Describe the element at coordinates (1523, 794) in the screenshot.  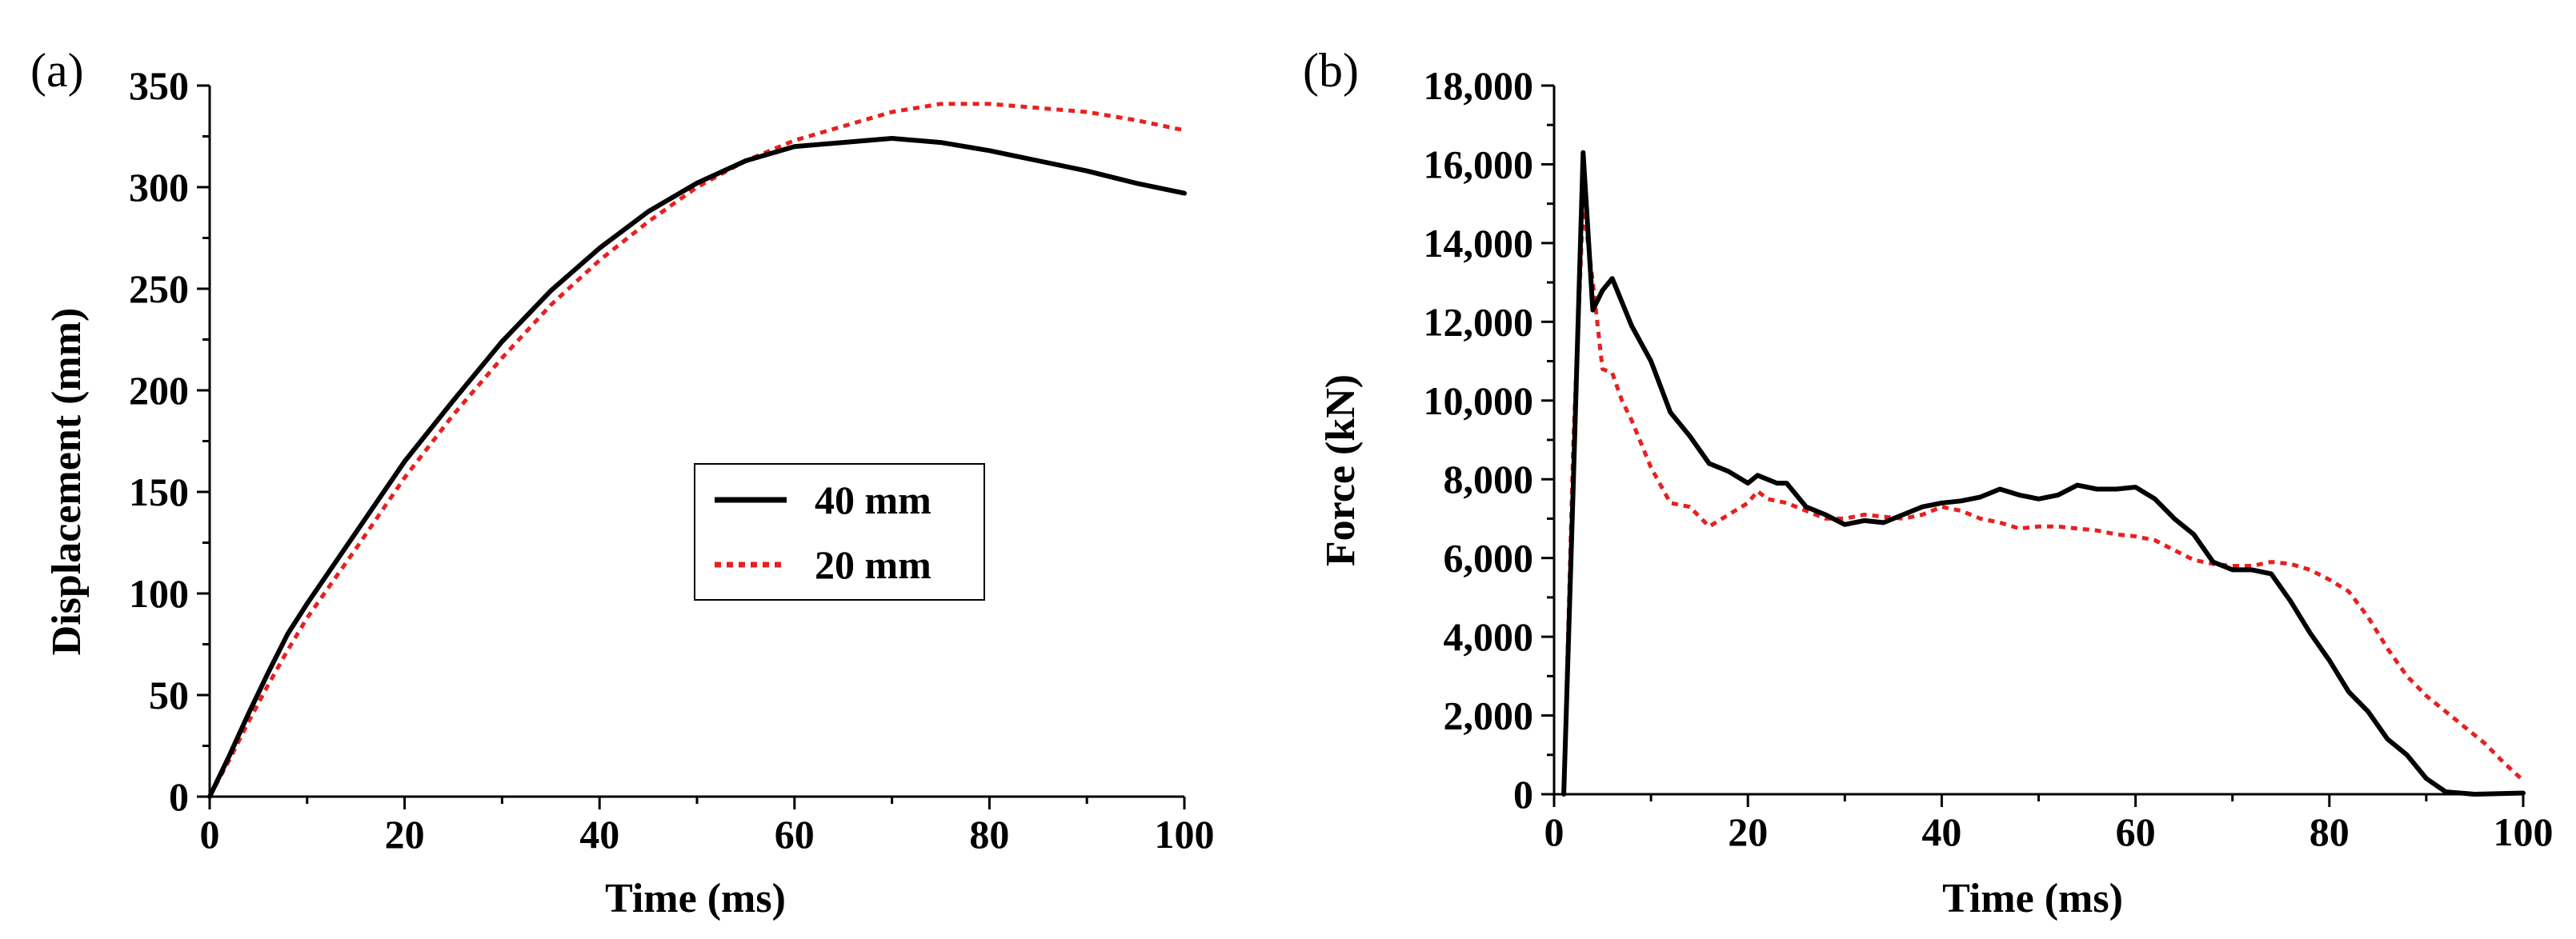
I see `y-tick-label-b: 0` at that location.